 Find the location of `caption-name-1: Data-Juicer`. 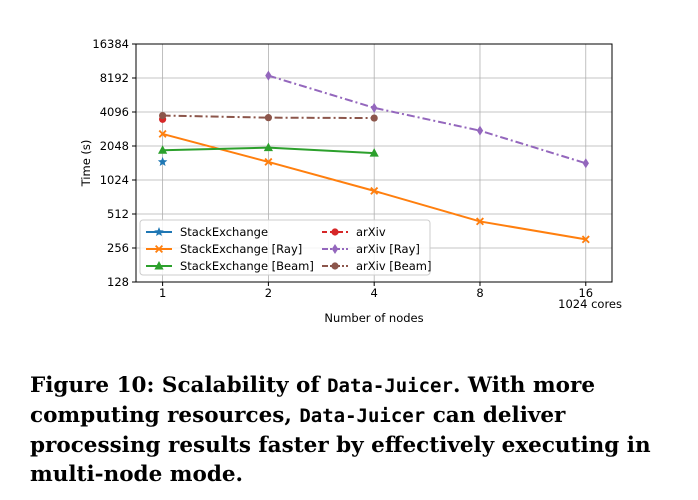

caption-name-1: Data-Juicer is located at coordinates (390, 386).